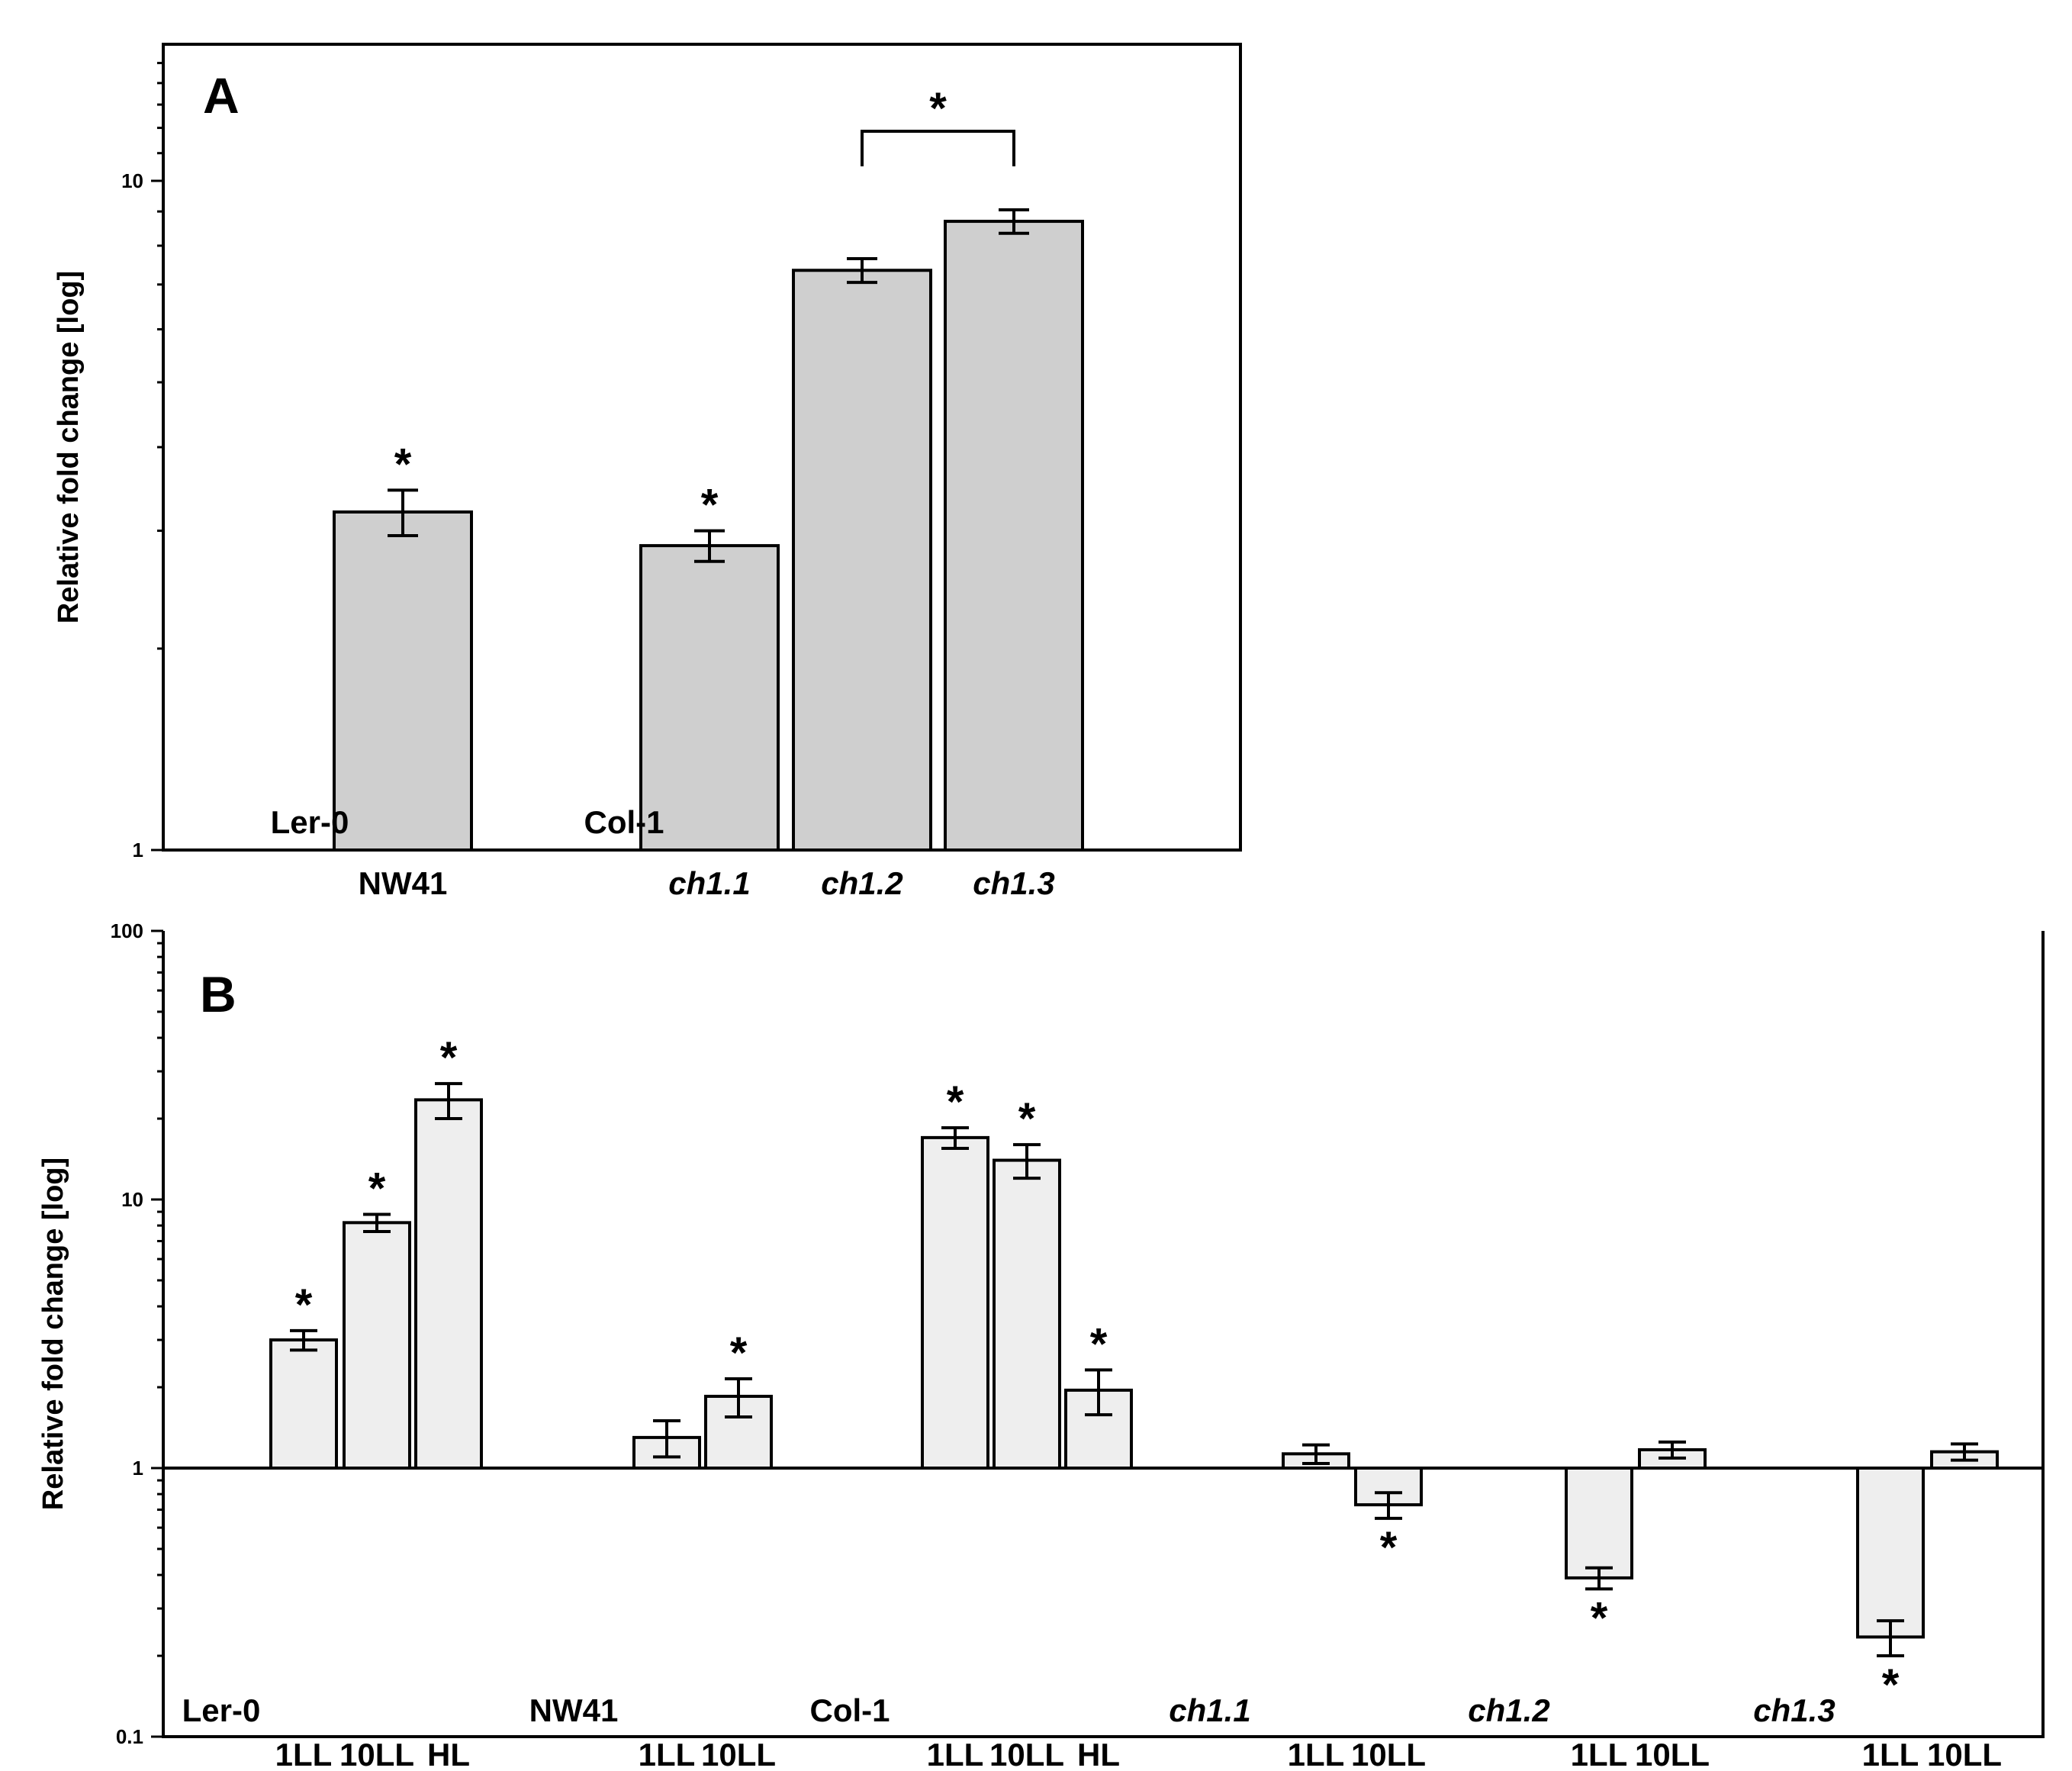  I want to click on panel-label: B, so click(218, 994).